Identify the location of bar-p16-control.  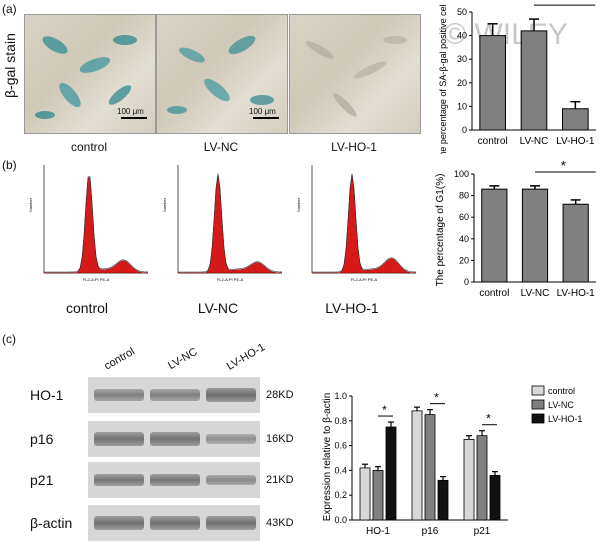
(417, 465).